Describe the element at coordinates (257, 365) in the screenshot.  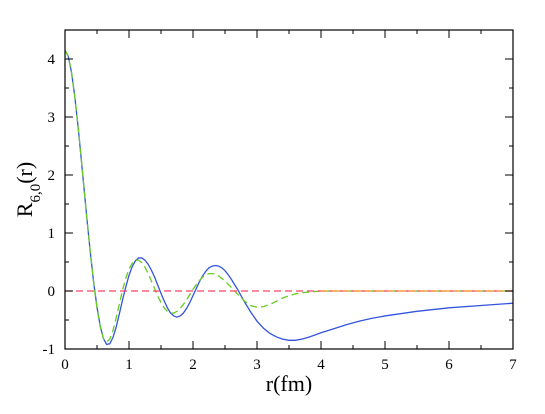
I see `x-tick-label: 3` at that location.